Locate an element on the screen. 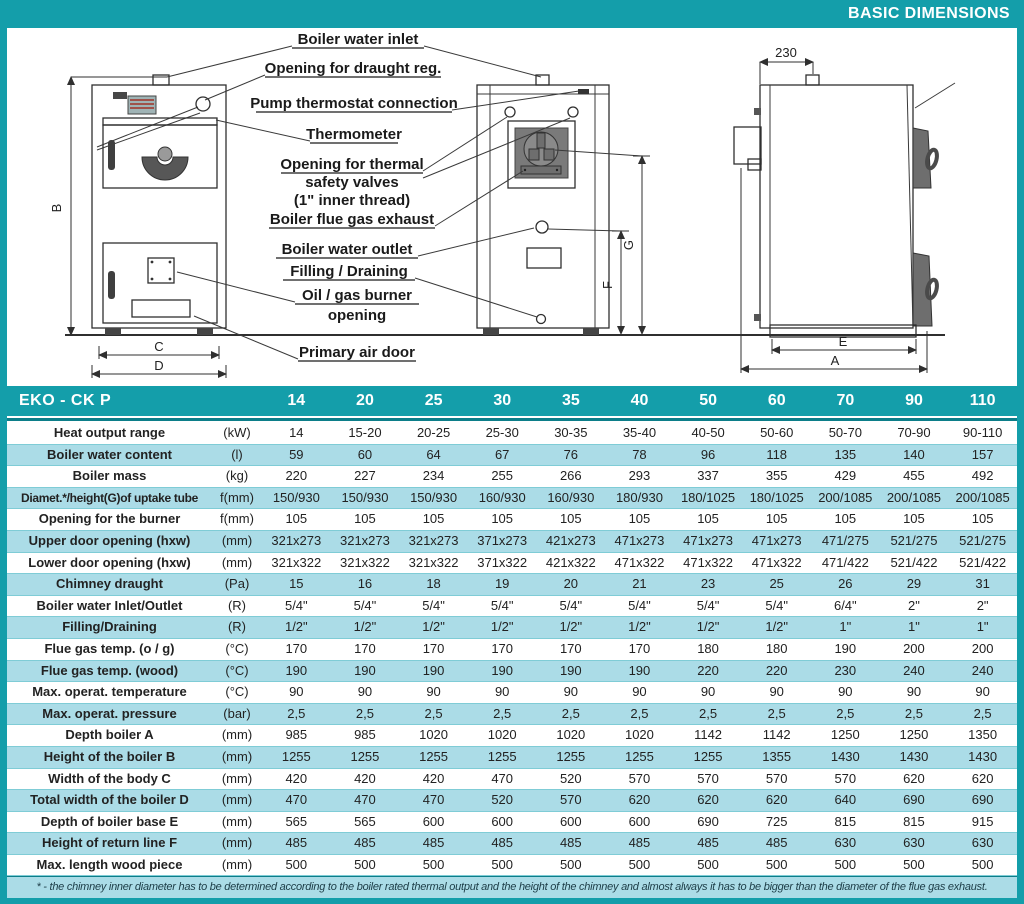 The image size is (1024, 904). cell-value: 266 is located at coordinates (571, 476).